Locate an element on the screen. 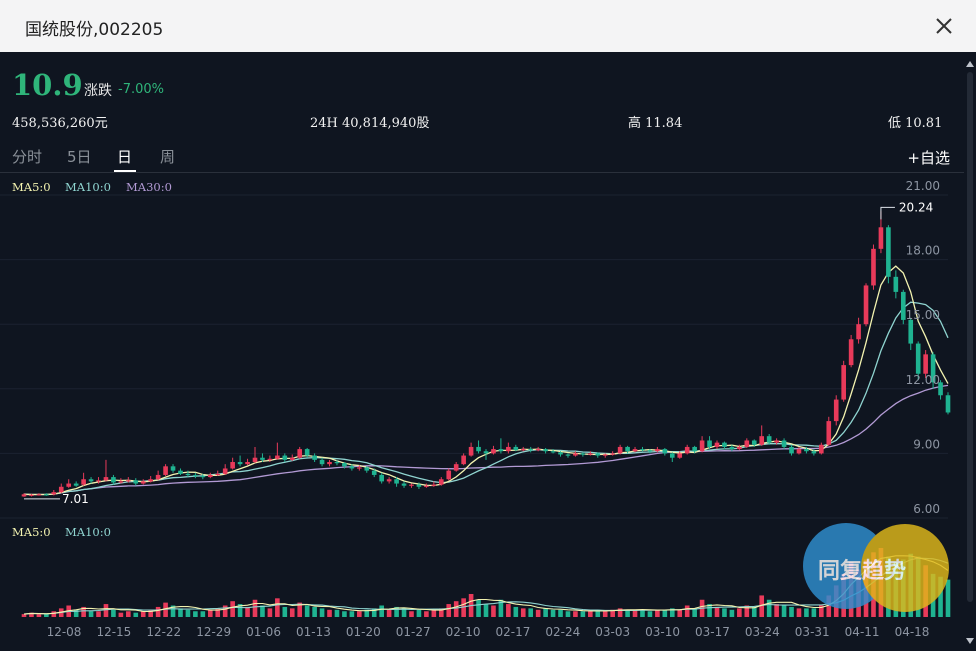 The width and height of the screenshot is (976, 651). tab-intraday: 分时 is located at coordinates (27, 157).